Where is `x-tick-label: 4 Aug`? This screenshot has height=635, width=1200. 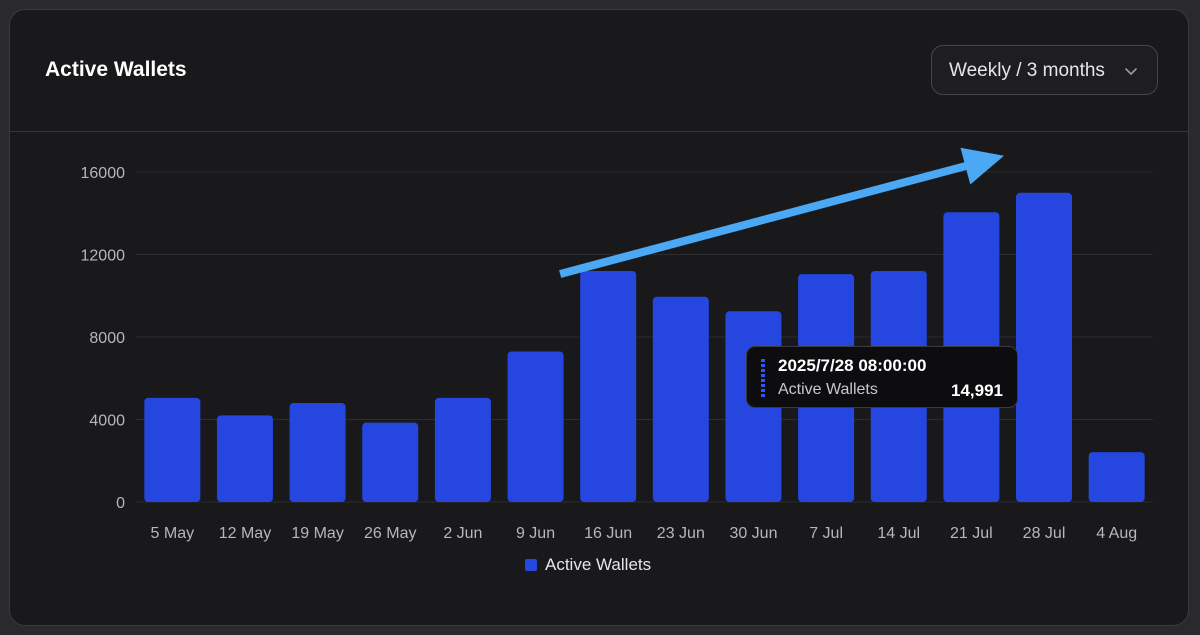 x-tick-label: 4 Aug is located at coordinates (1116, 533).